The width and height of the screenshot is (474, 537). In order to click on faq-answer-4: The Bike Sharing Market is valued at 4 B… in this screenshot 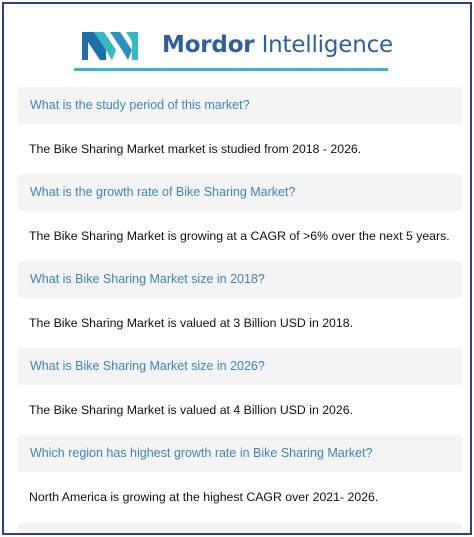, I will do `click(191, 410)`.